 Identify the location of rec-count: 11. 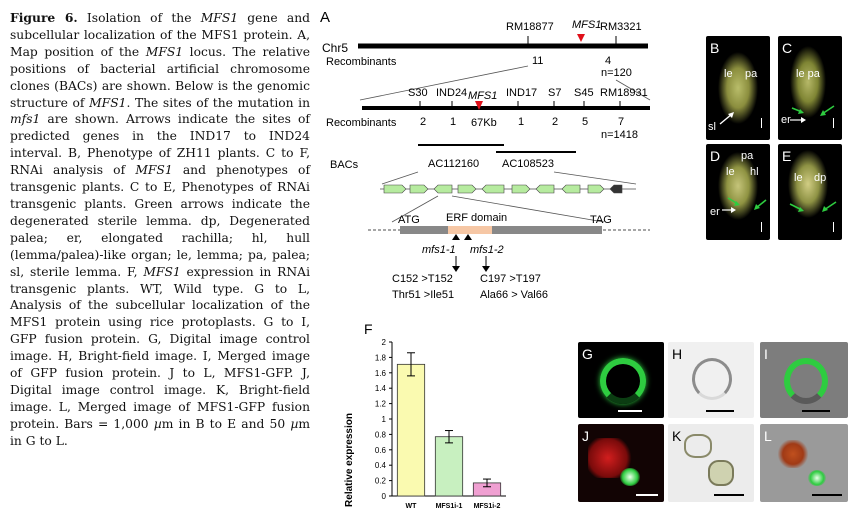
(537, 61).